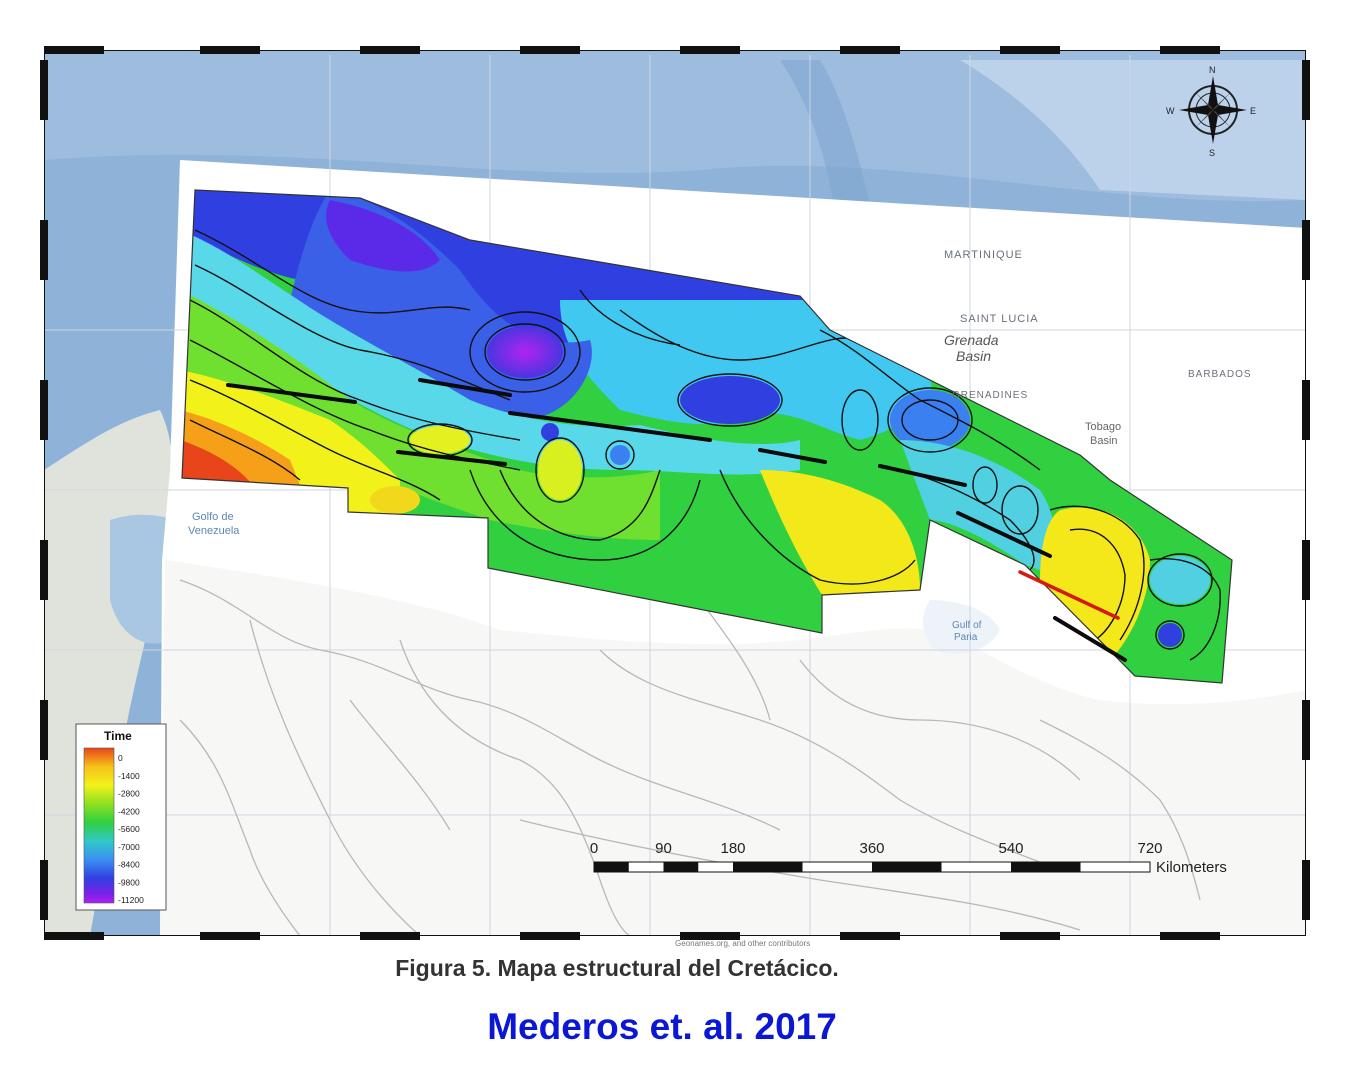 The width and height of the screenshot is (1364, 1075). I want to click on legend-tick-label: -4200, so click(129, 811).